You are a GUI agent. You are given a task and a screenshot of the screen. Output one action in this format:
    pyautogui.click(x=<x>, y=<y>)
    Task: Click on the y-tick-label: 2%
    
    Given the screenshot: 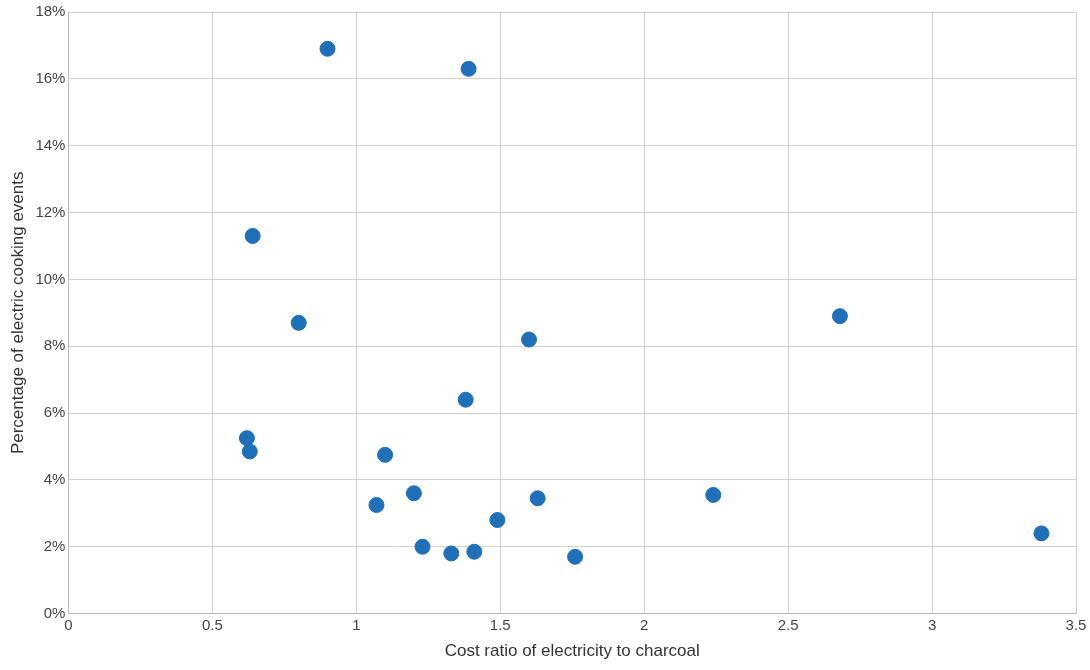 What is the action you would take?
    pyautogui.click(x=54, y=545)
    